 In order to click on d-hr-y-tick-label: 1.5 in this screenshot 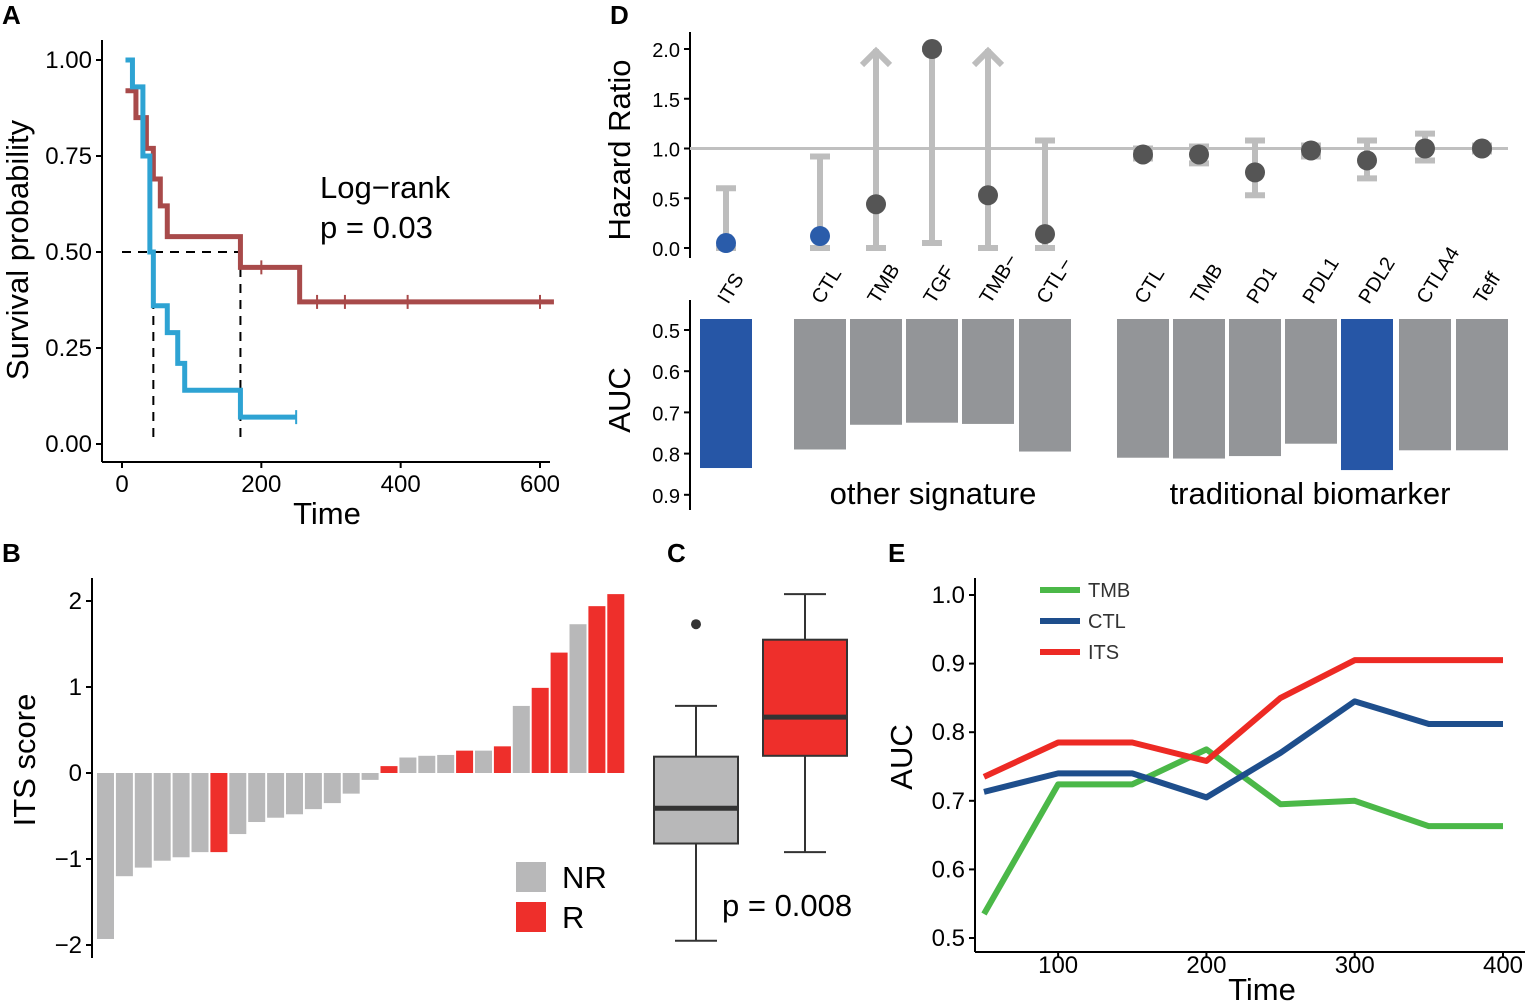, I will do `click(666, 101)`.